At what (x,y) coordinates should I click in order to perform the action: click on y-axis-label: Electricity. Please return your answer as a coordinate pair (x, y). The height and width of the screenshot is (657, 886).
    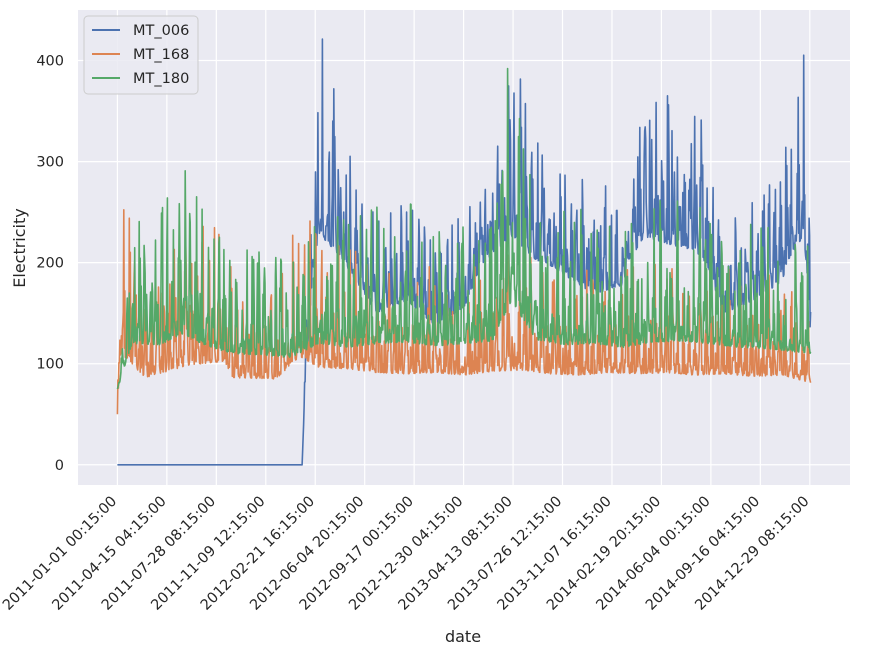
    Looking at the image, I should click on (19, 247).